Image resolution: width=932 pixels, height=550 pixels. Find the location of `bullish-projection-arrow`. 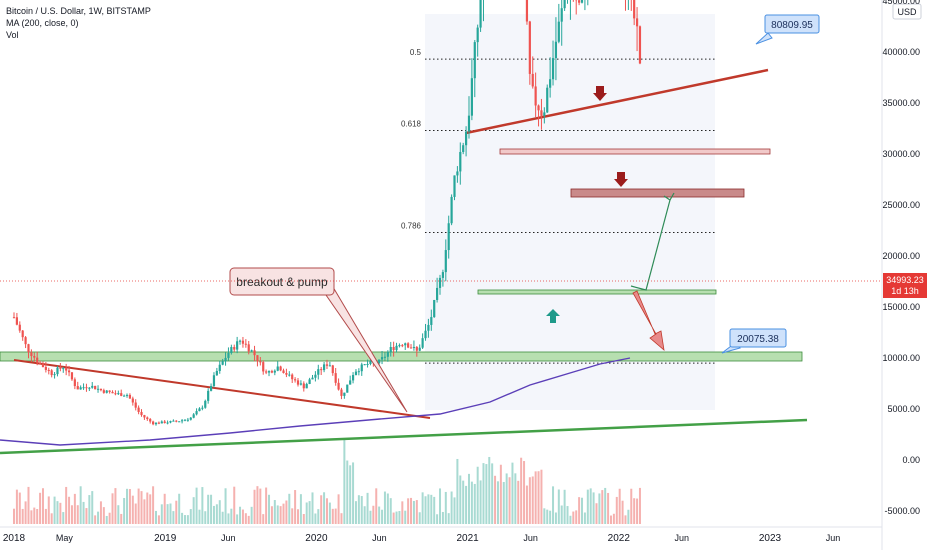

bullish-projection-arrow is located at coordinates (650, 245).